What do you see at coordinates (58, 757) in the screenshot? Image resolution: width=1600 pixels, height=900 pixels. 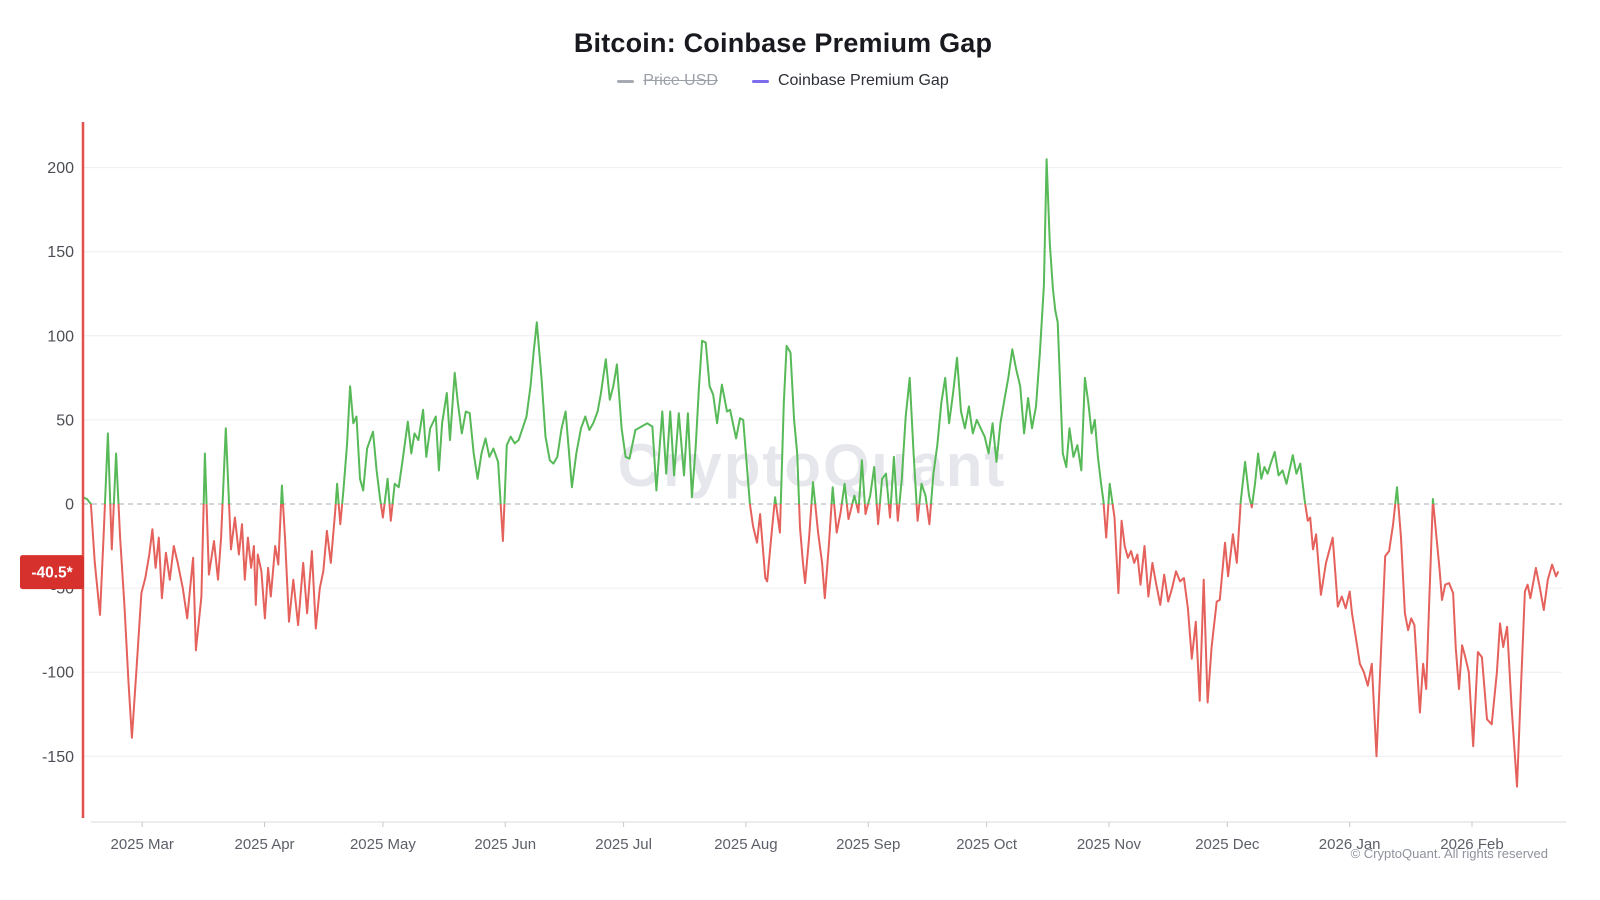 I see `y-axis-tick-label: -150` at bounding box center [58, 757].